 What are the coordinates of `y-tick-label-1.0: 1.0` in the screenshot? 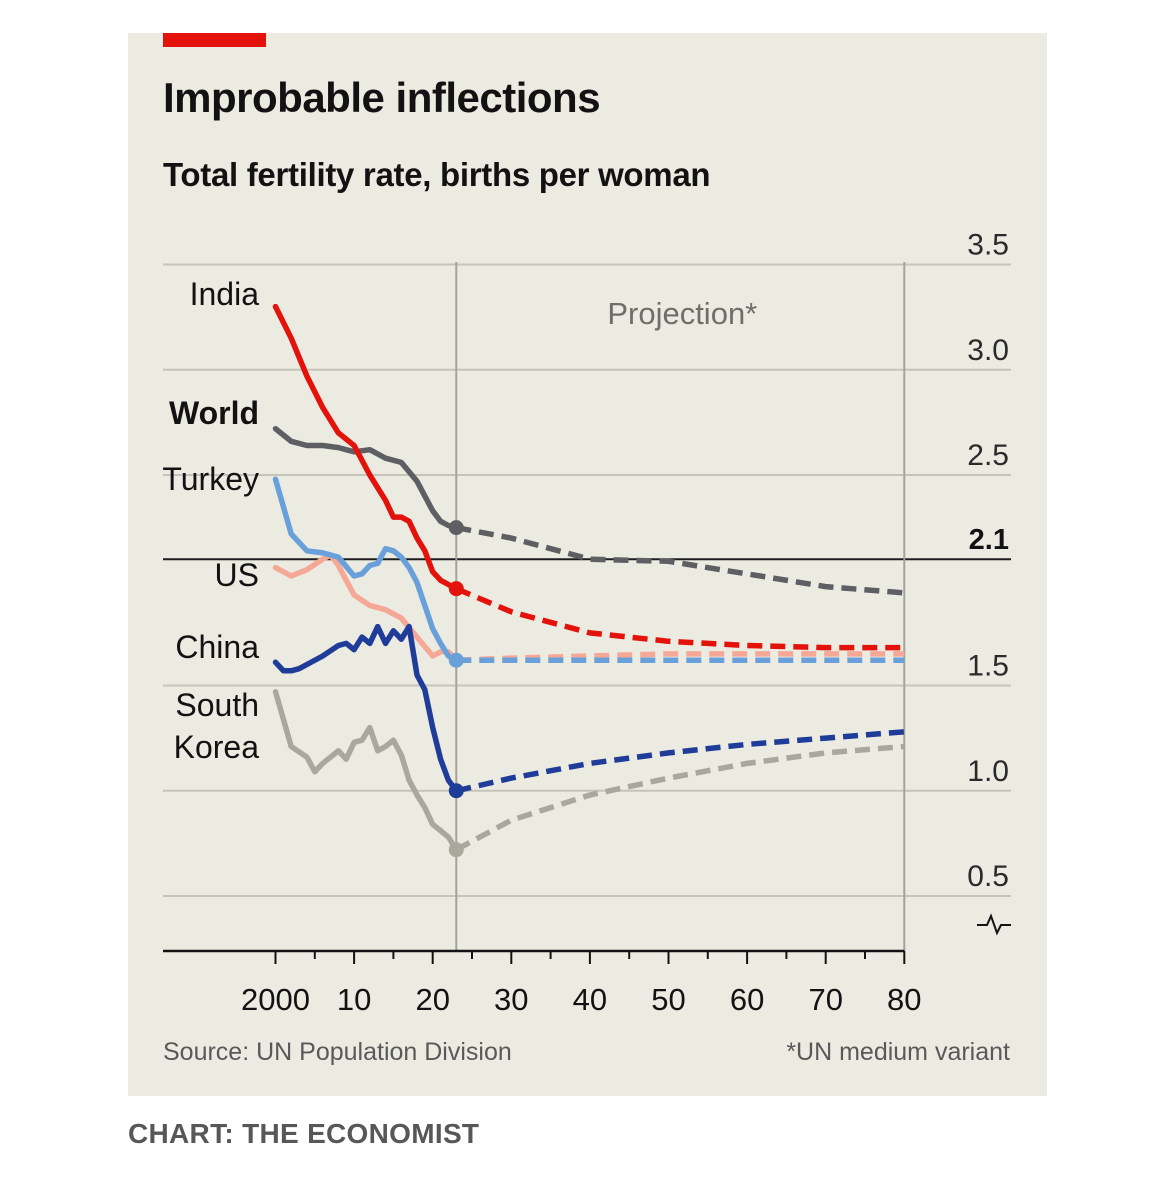 It's located at (988, 771).